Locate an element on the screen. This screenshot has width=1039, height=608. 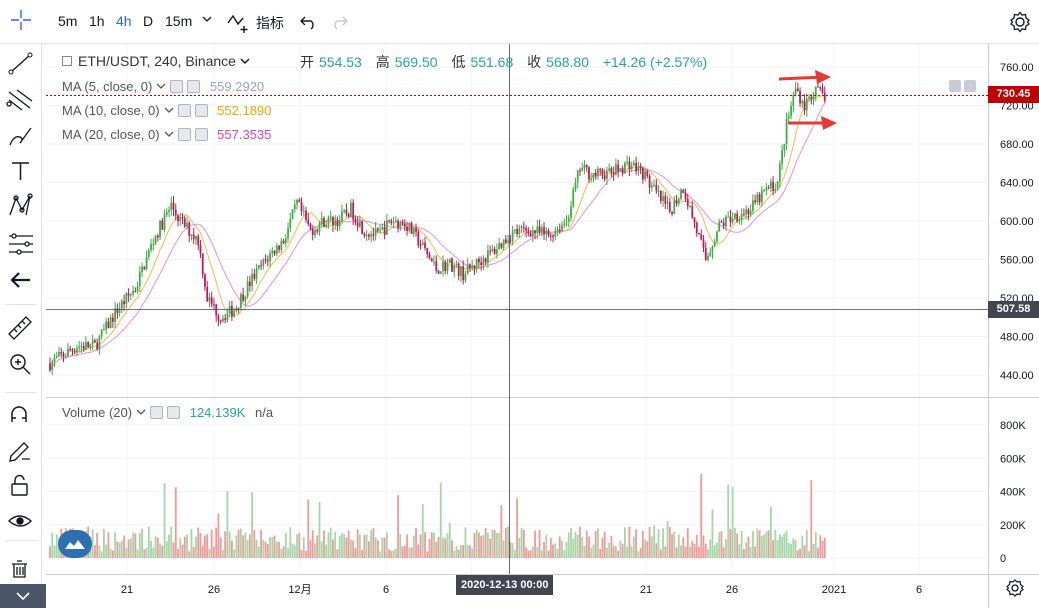
trash-icon is located at coordinates (19, 569).